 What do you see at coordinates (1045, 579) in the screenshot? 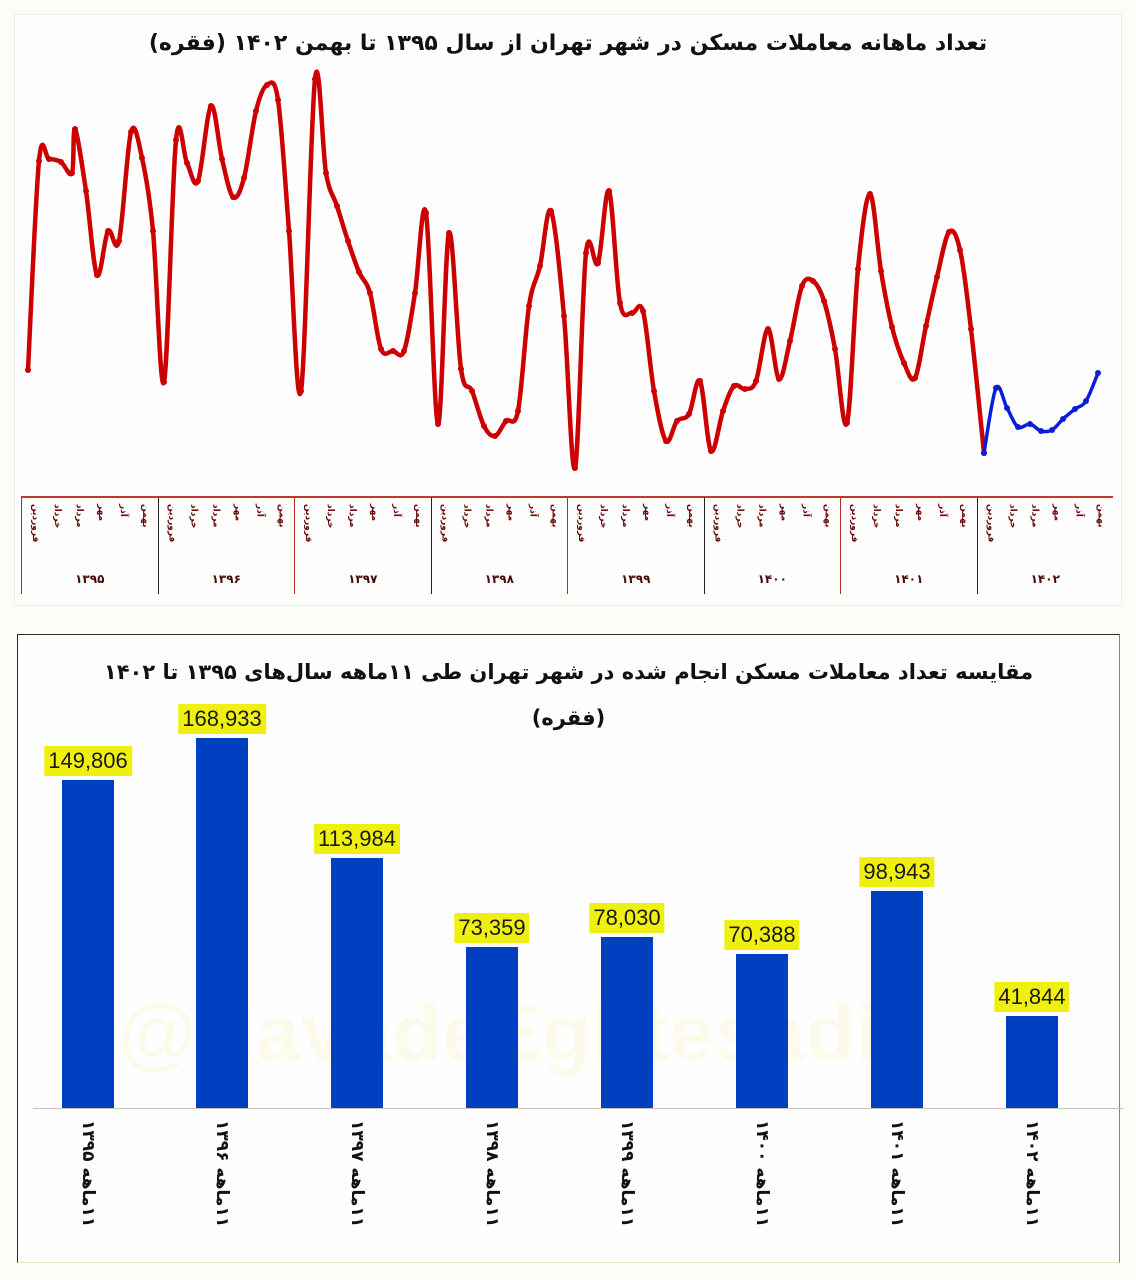
I see `year-label: ۱۴۰۲` at bounding box center [1045, 579].